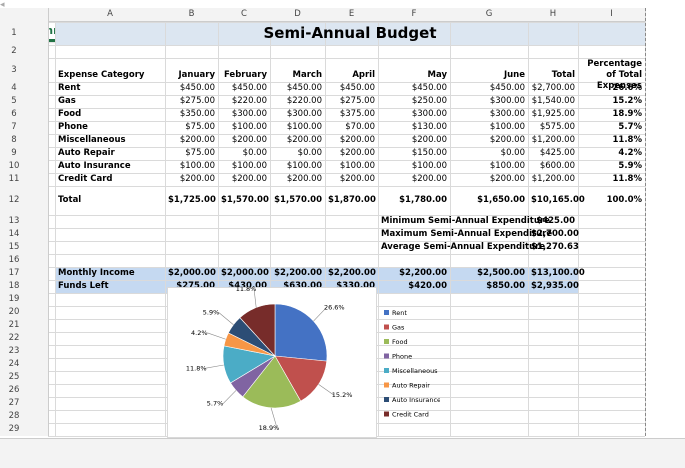 This screenshot has height=468, width=685. Describe the element at coordinates (322, 15) in the screenshot. I see `header-bar` at that location.